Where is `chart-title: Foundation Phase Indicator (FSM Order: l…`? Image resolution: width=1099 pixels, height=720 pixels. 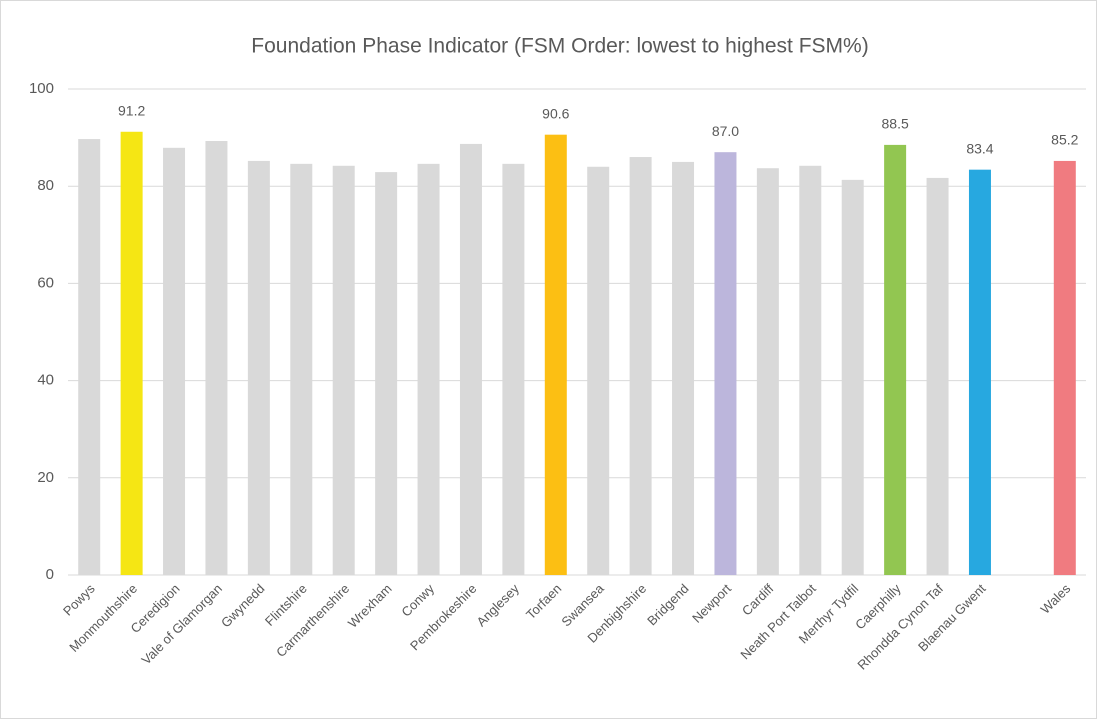 chart-title: Foundation Phase Indicator (FSM Order: l… is located at coordinates (559, 46).